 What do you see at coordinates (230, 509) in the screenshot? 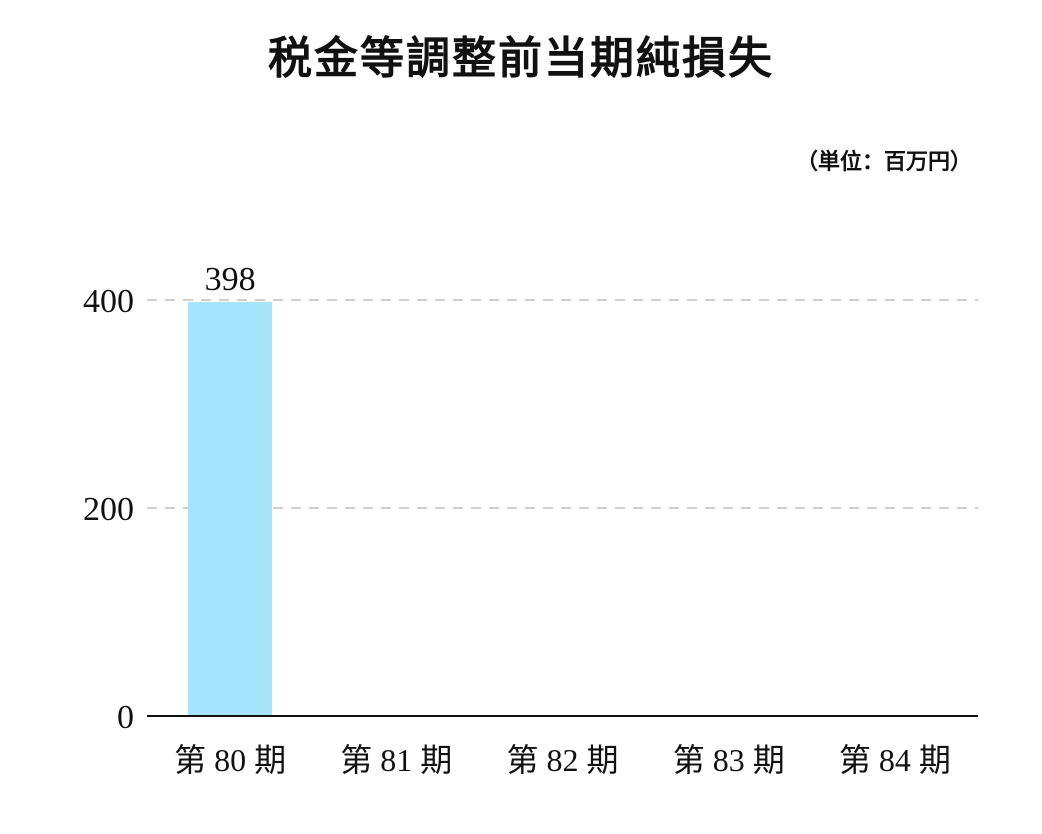
I see `bar` at bounding box center [230, 509].